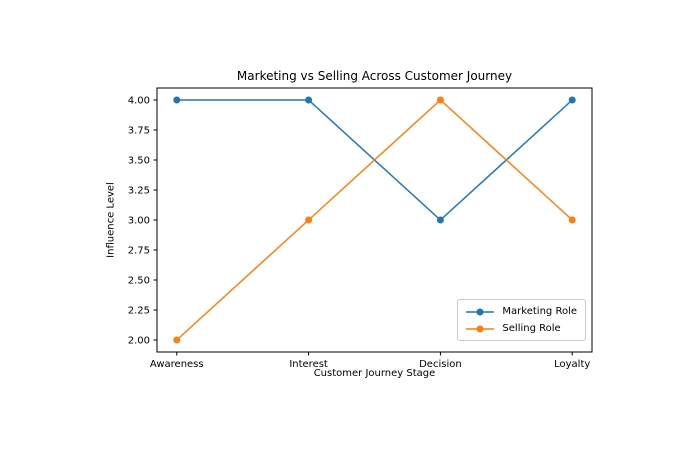  I want to click on x-tick-label: Decision, so click(440, 364).